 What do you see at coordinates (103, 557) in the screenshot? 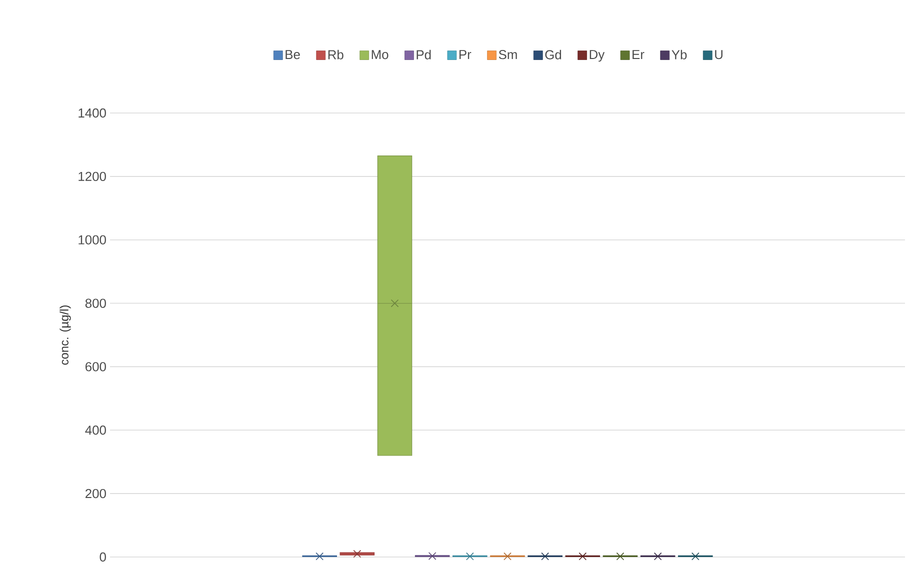
I see `y-tick-label: 0` at bounding box center [103, 557].